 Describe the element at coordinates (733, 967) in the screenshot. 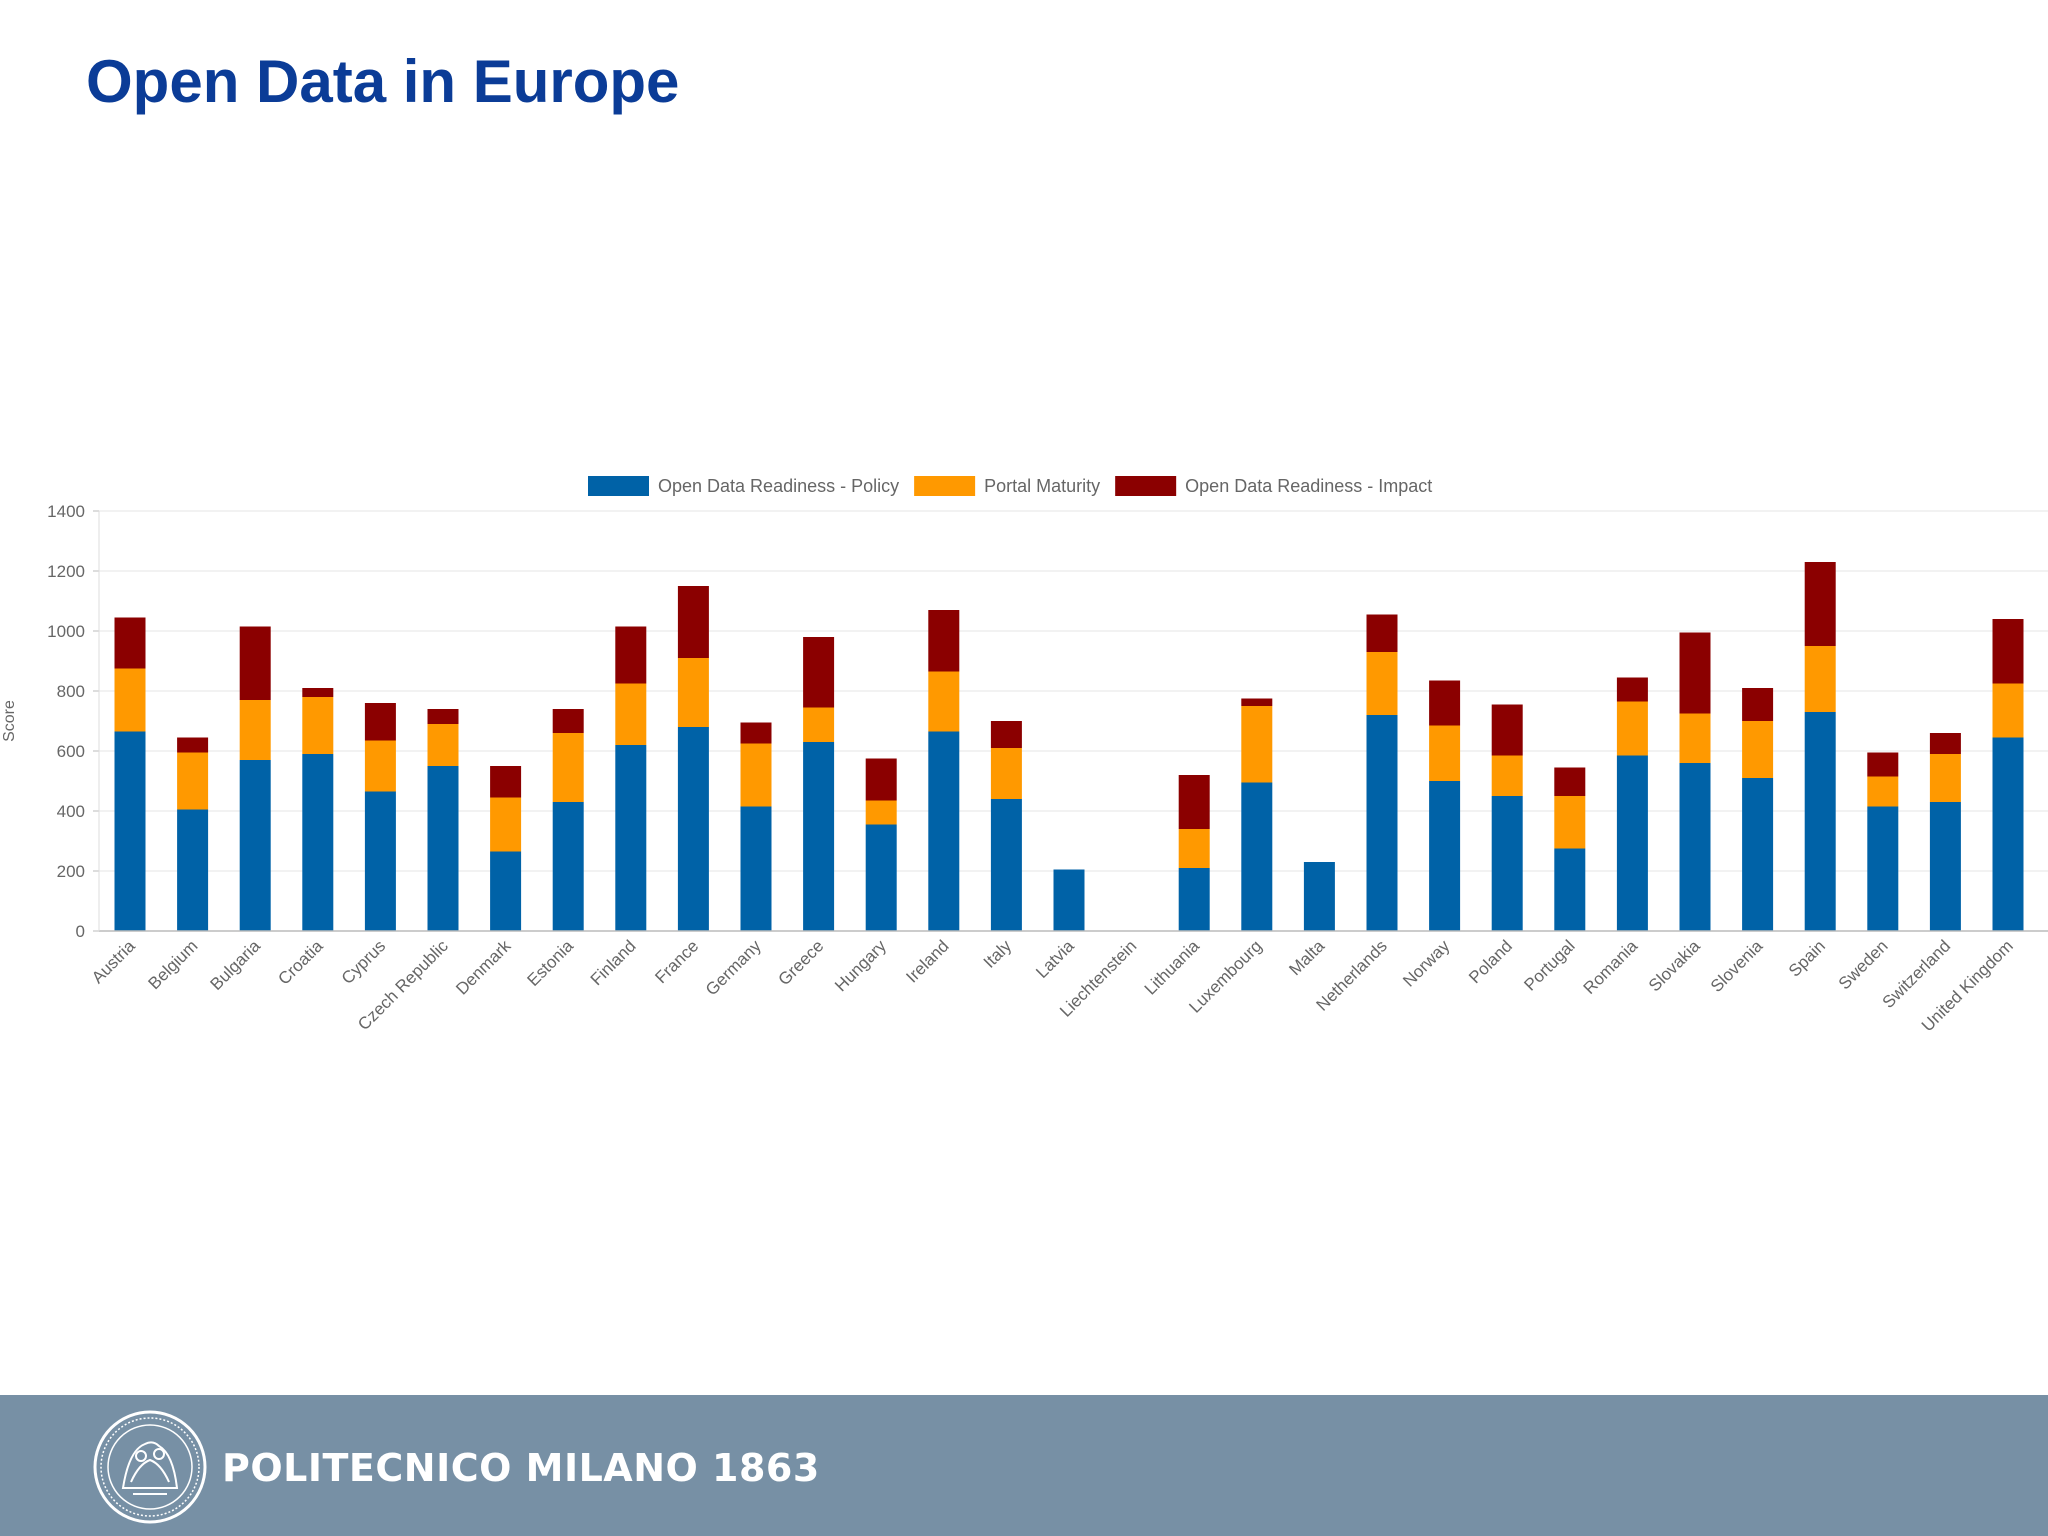

I see `x-tick-label: Germany` at that location.